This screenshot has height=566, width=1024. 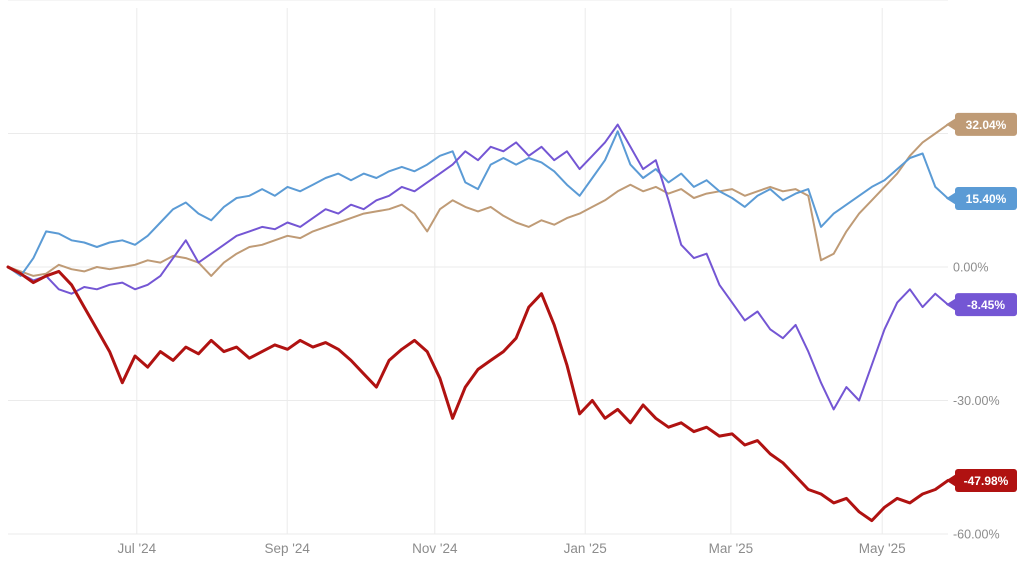 I want to click on x-axis-label: Nov '24, so click(x=435, y=548).